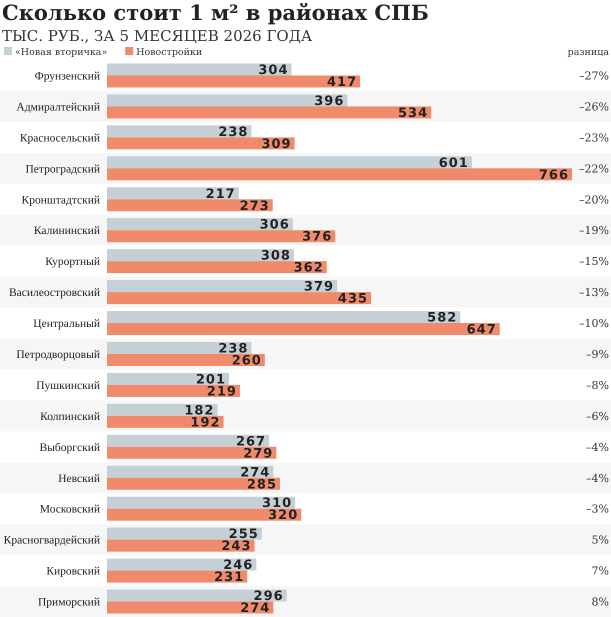 The image size is (611, 617). What do you see at coordinates (283, 516) in the screenshot?
I see `data-label: 320` at bounding box center [283, 516].